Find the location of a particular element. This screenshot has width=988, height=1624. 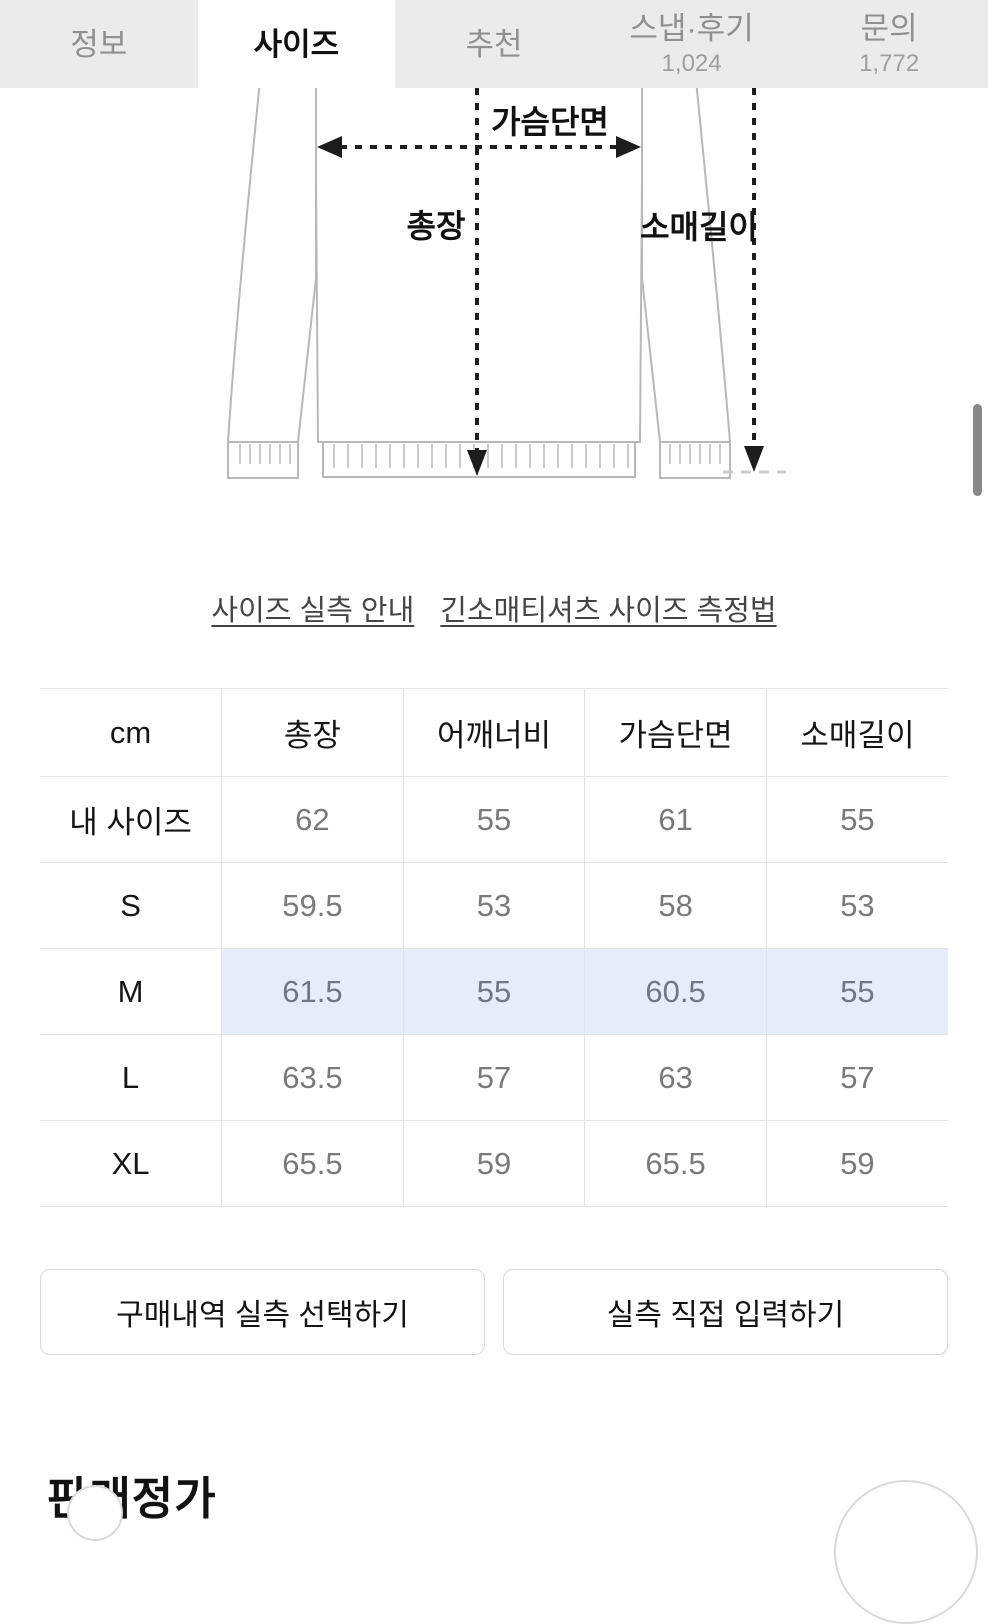

tab-snap-reviews: 스냅·후기 1,024 is located at coordinates (692, 44).